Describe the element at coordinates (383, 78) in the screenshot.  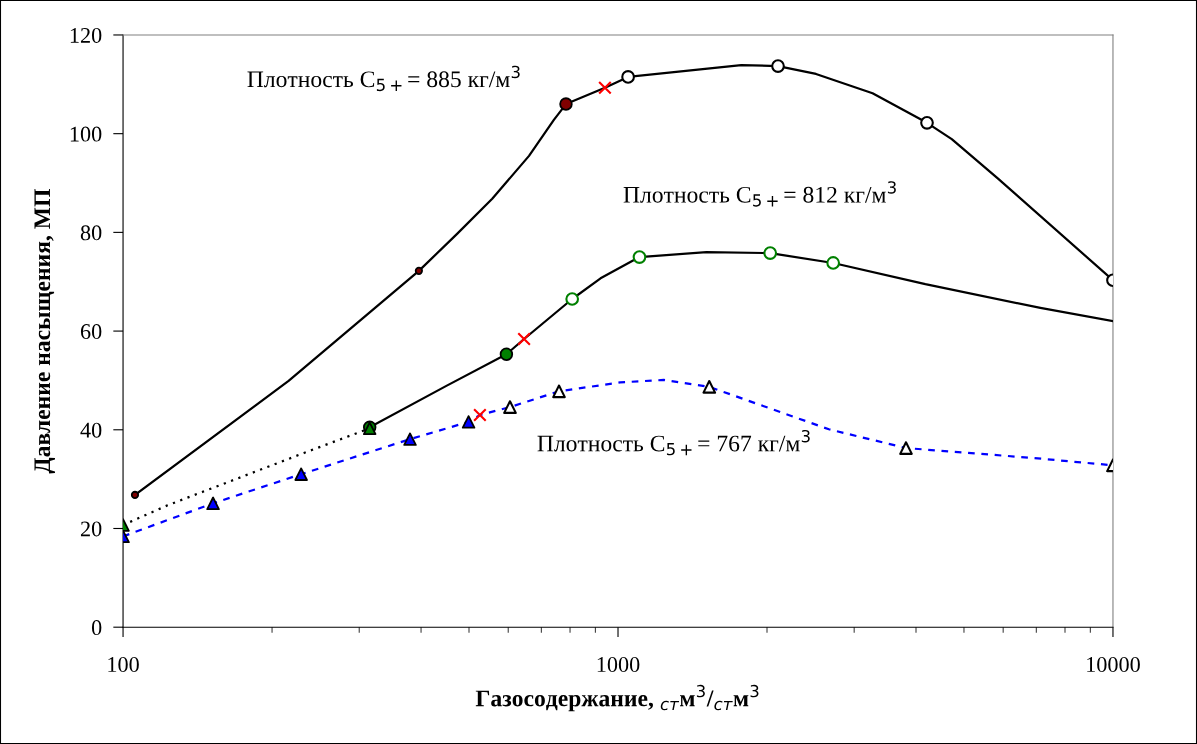
I see `annotation: Плотность C$_{5+}$= 885 кг/м$^{3}$` at that location.